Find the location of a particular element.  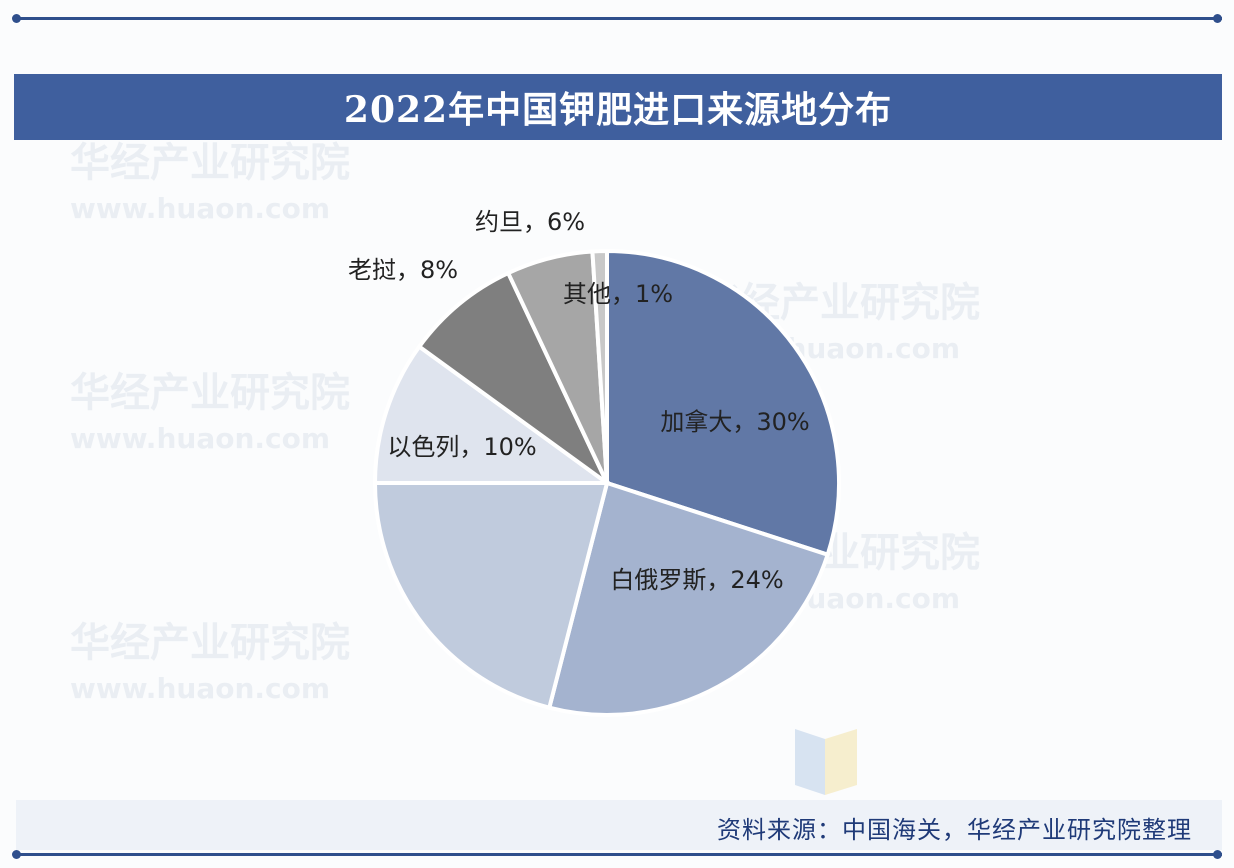

top-frame-line is located at coordinates (619, 18).